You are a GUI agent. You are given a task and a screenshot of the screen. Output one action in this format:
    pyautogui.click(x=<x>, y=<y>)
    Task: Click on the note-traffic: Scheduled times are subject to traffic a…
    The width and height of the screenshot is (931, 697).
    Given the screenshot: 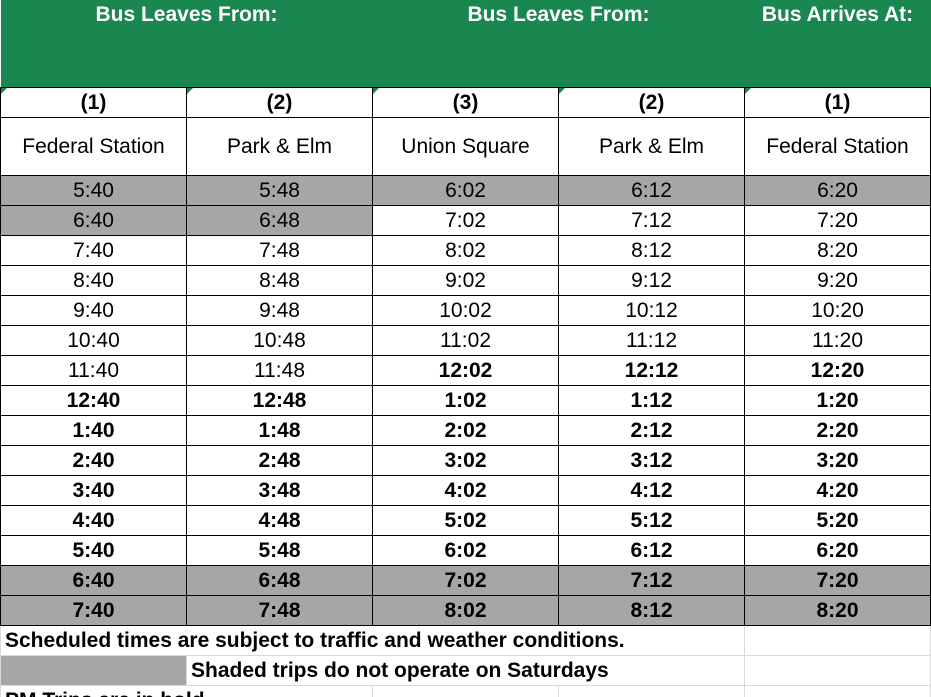 What is the action you would take?
    pyautogui.click(x=372, y=640)
    